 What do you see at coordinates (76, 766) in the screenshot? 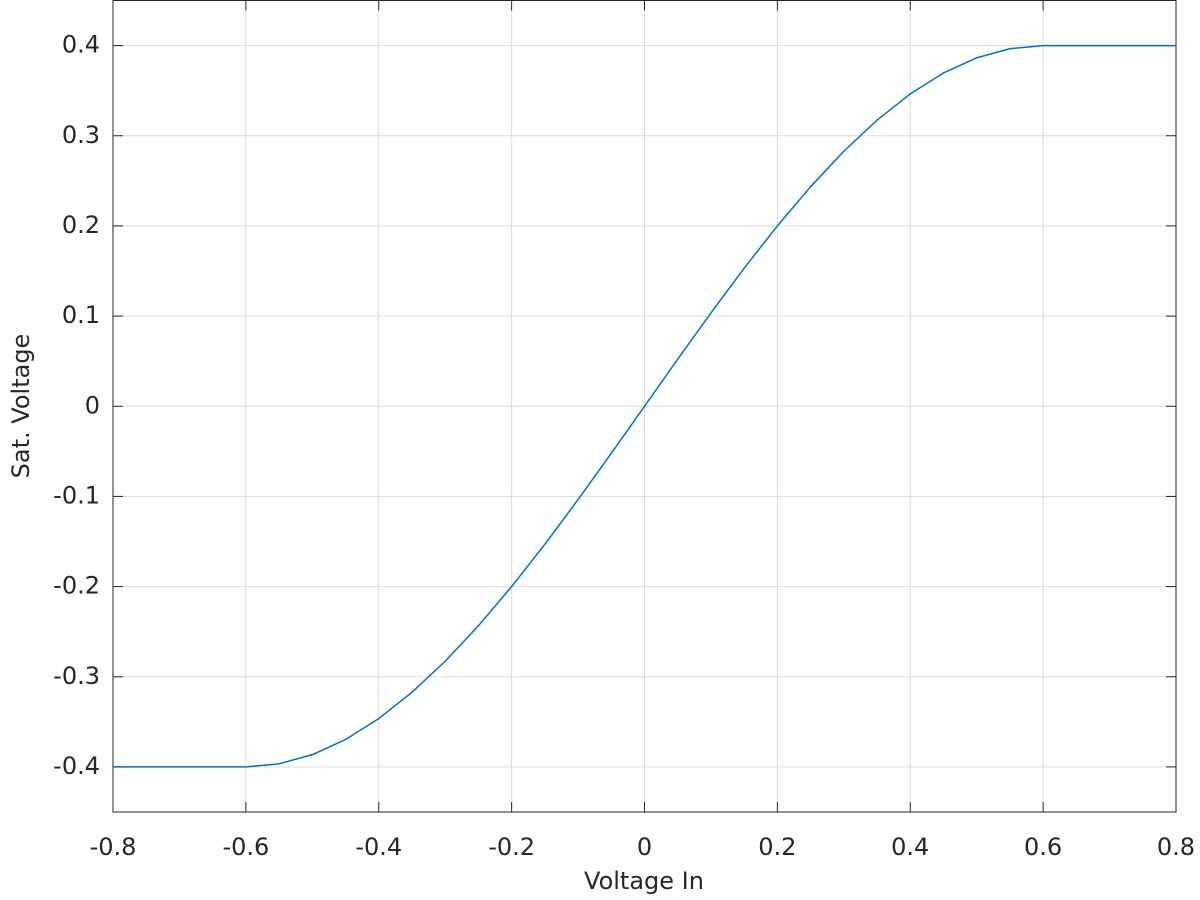
I see `y-tick-label: -0.4` at bounding box center [76, 766].